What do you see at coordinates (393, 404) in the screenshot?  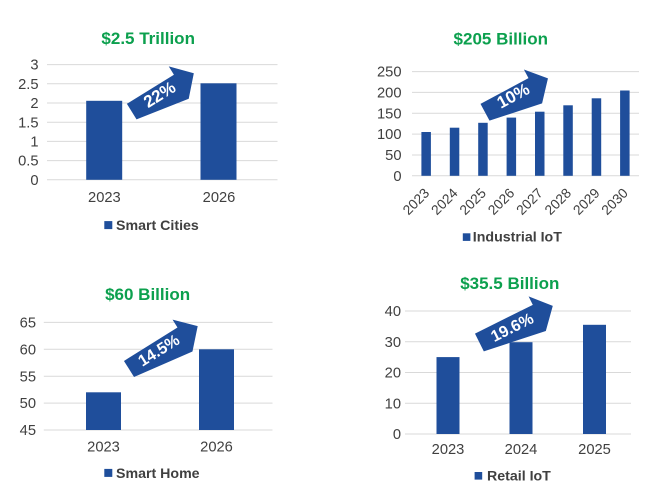 I see `svg-text: 10` at bounding box center [393, 404].